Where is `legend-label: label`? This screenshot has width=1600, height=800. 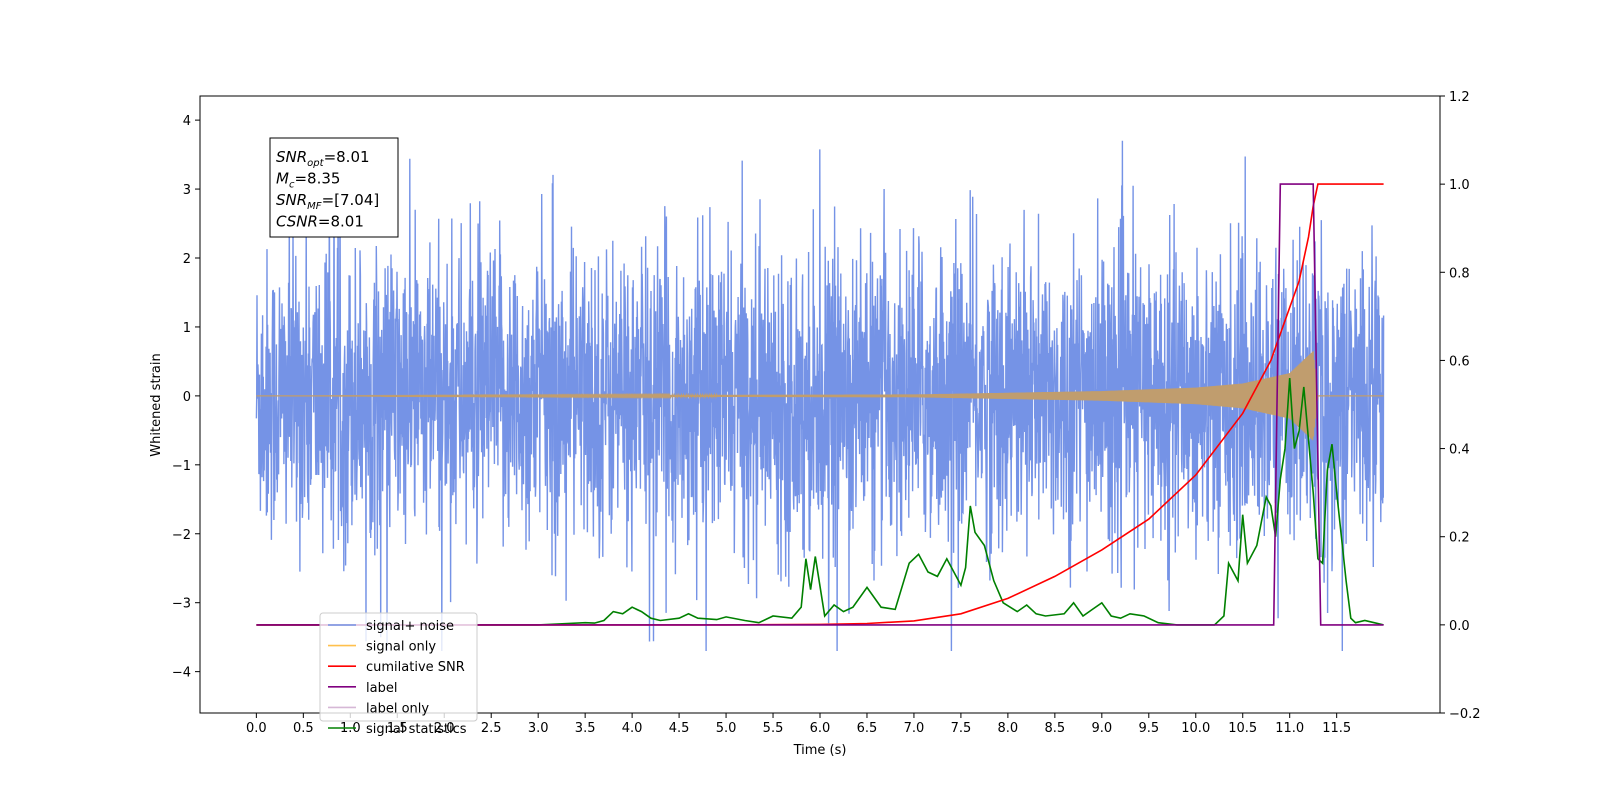 legend-label: label is located at coordinates (381, 688).